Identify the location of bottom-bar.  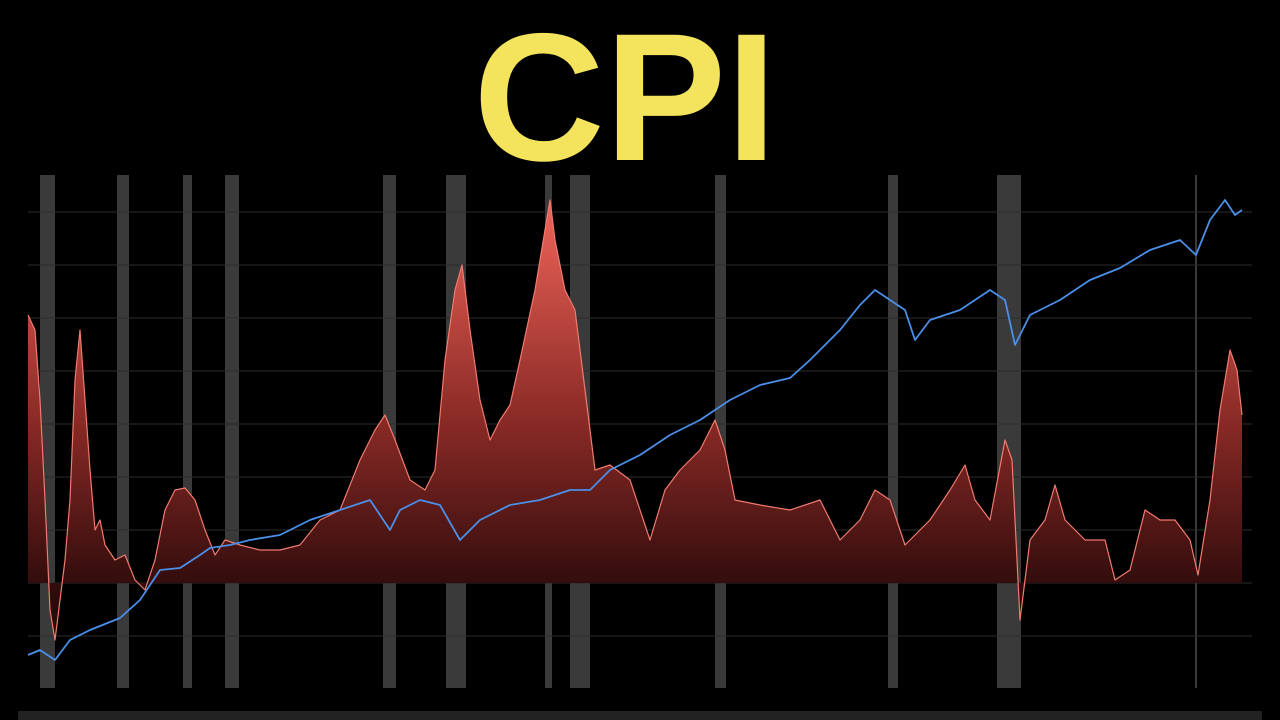
(640, 715).